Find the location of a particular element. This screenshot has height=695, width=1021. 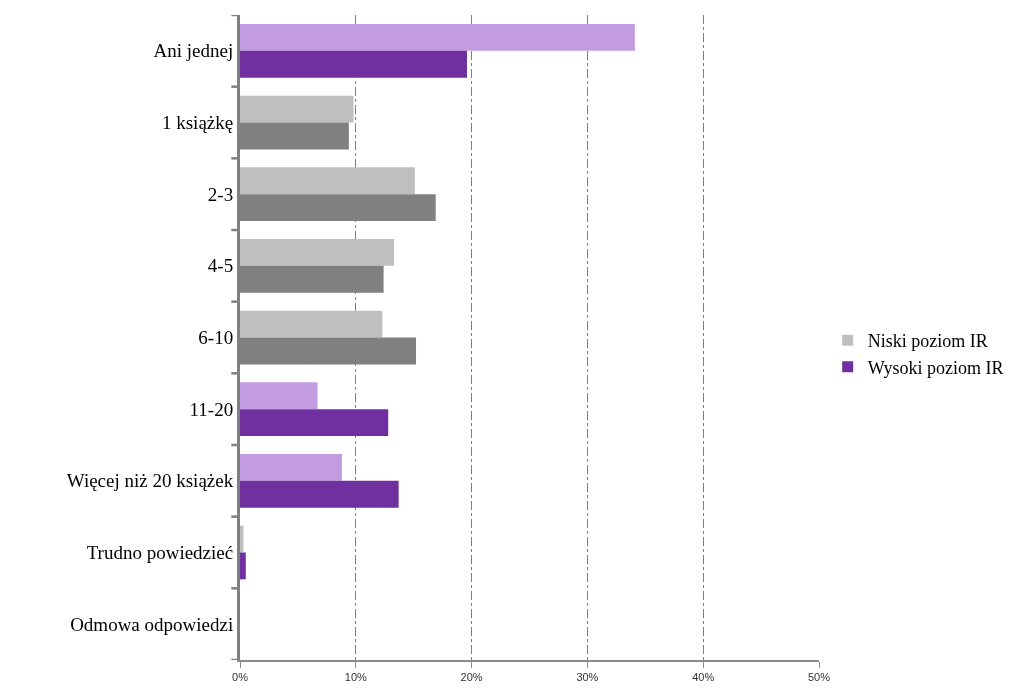

y-tick-label: 11-20 is located at coordinates (211, 409).